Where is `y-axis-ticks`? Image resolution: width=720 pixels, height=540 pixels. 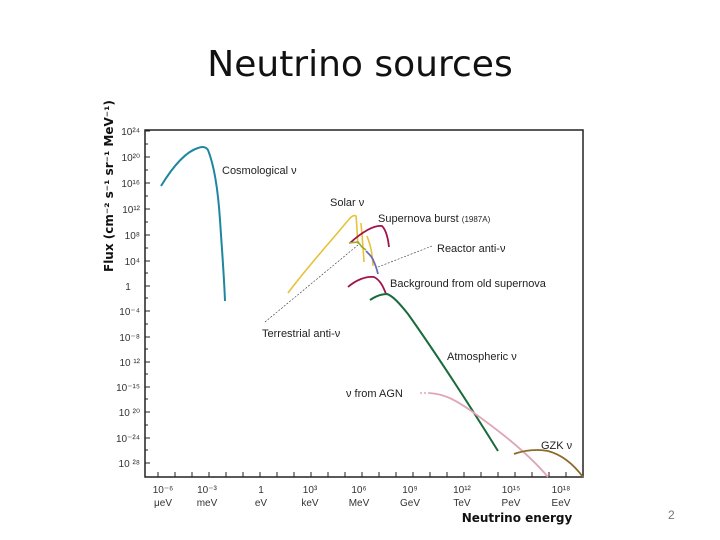
y-axis-ticks is located at coordinates (147, 297).